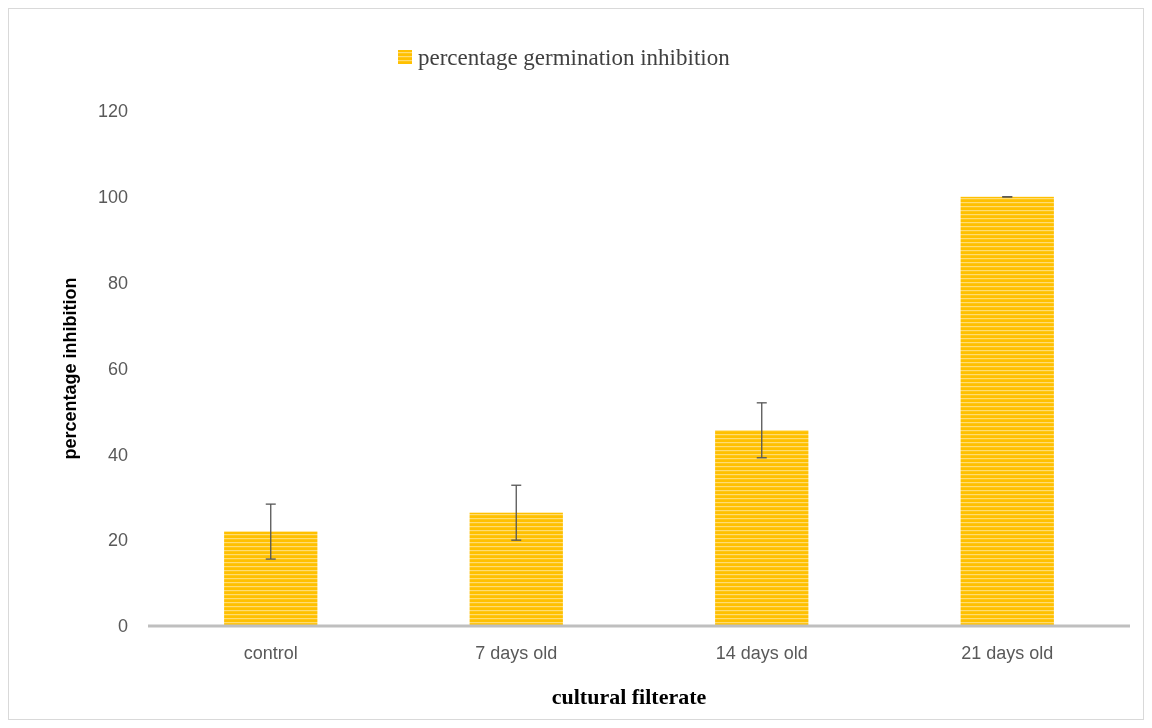 The width and height of the screenshot is (1152, 728). What do you see at coordinates (117, 368) in the screenshot?
I see `y-tick-label: 60` at bounding box center [117, 368].